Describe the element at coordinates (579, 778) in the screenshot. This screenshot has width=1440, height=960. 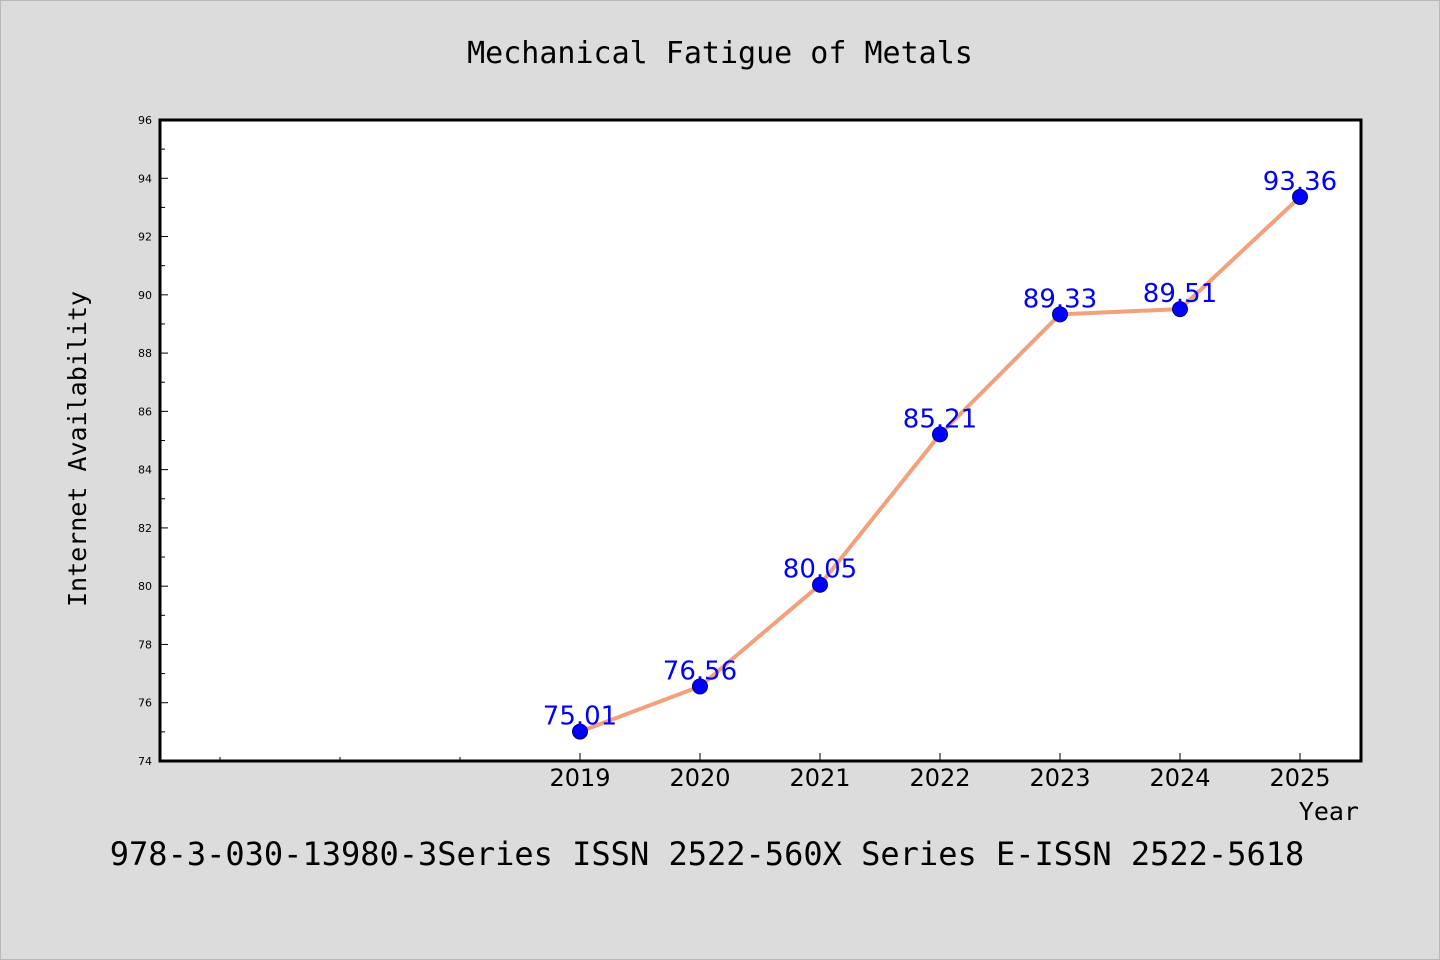
I see `x-tick-label: 2019` at that location.